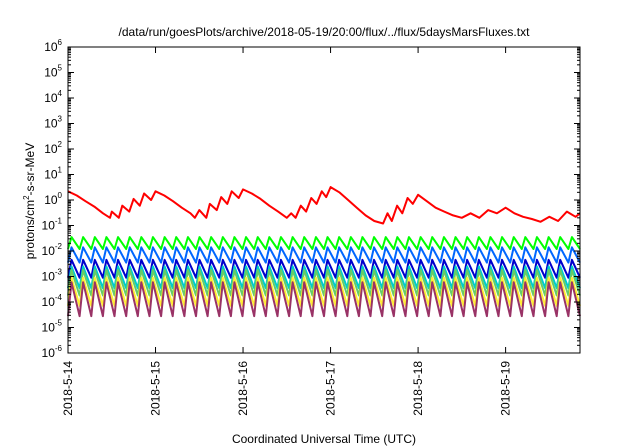 This screenshot has width=640, height=448. What do you see at coordinates (53, 123) in the screenshot?
I see `y-tick-label: 10³` at bounding box center [53, 123].